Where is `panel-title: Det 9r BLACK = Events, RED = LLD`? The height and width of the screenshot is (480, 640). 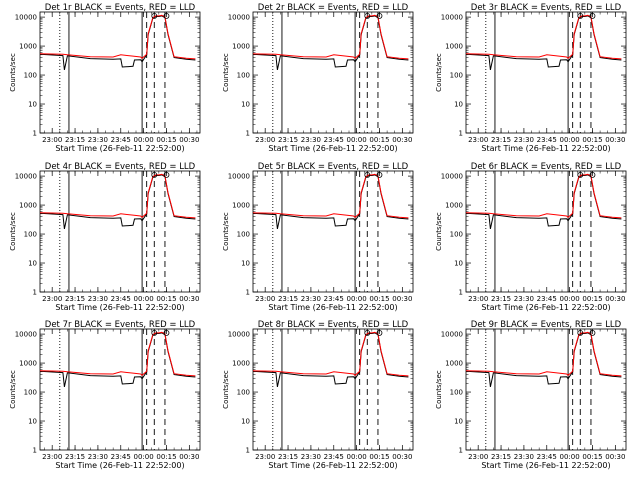
panel-title: Det 9r BLACK = Events, RED = LLD is located at coordinates (546, 325).